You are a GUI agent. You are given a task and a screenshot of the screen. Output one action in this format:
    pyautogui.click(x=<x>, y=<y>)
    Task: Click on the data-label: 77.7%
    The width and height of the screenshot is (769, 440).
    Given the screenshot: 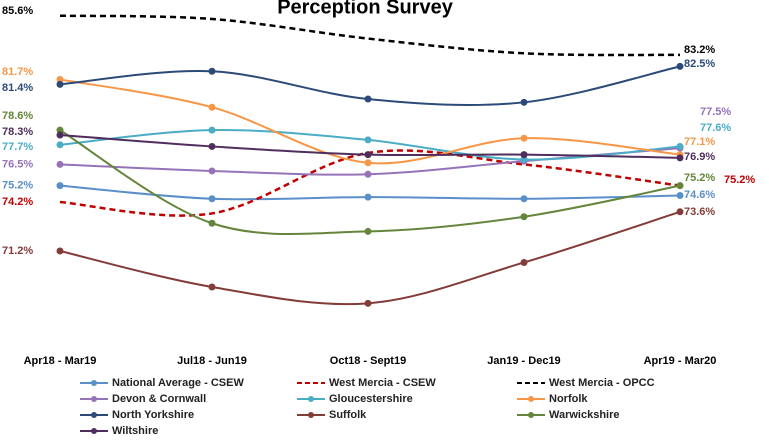 What is the action you would take?
    pyautogui.click(x=17, y=147)
    